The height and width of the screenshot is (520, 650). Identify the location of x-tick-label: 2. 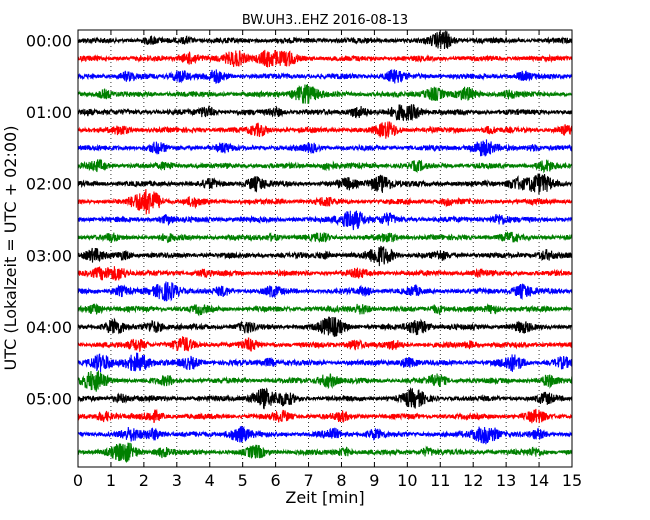
(144, 480).